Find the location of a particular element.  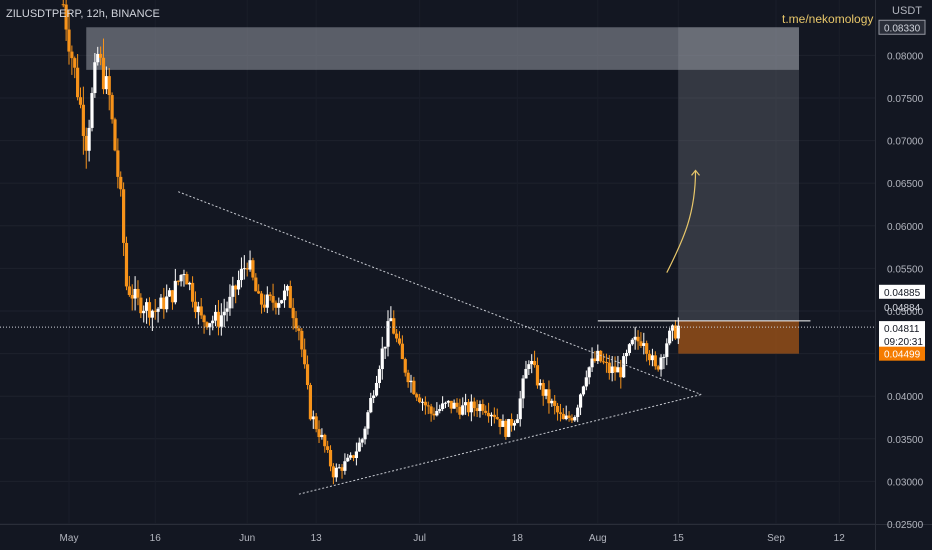

y-tick-label: 0.08000 is located at coordinates (905, 56).